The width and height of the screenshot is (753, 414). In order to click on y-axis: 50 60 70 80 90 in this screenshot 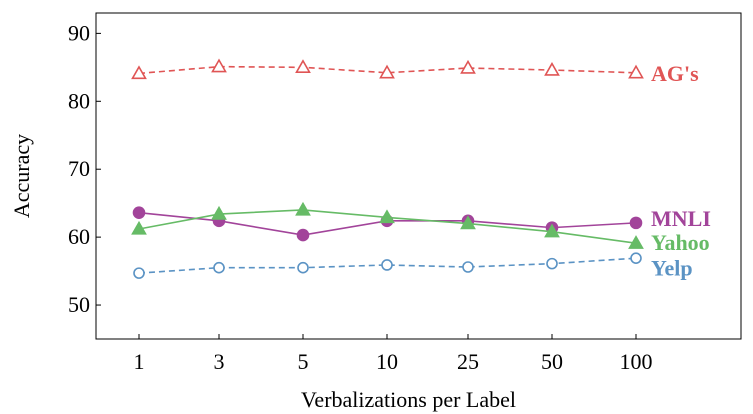, I will do `click(84, 168)`.